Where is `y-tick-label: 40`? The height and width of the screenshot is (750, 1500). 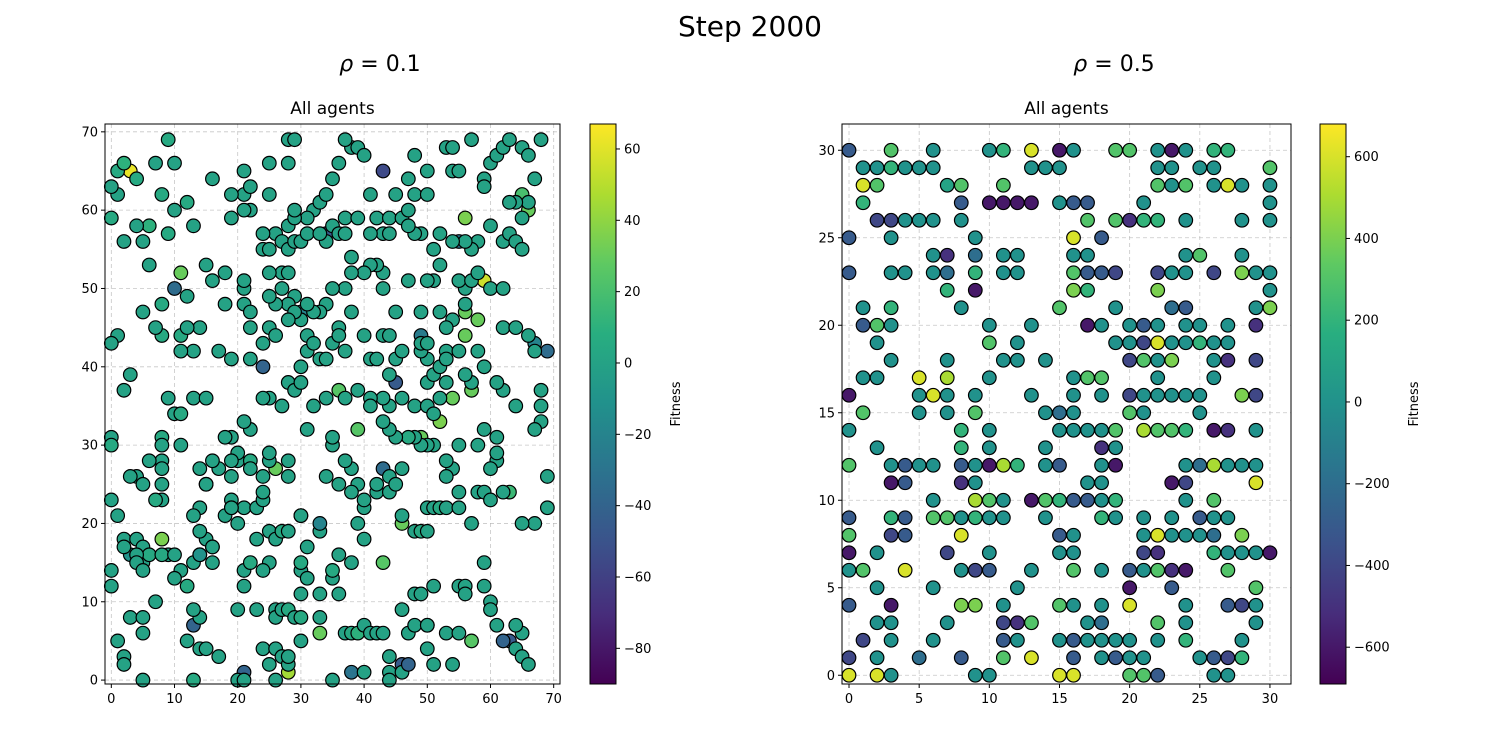
y-tick-label: 40 is located at coordinates (89, 367).